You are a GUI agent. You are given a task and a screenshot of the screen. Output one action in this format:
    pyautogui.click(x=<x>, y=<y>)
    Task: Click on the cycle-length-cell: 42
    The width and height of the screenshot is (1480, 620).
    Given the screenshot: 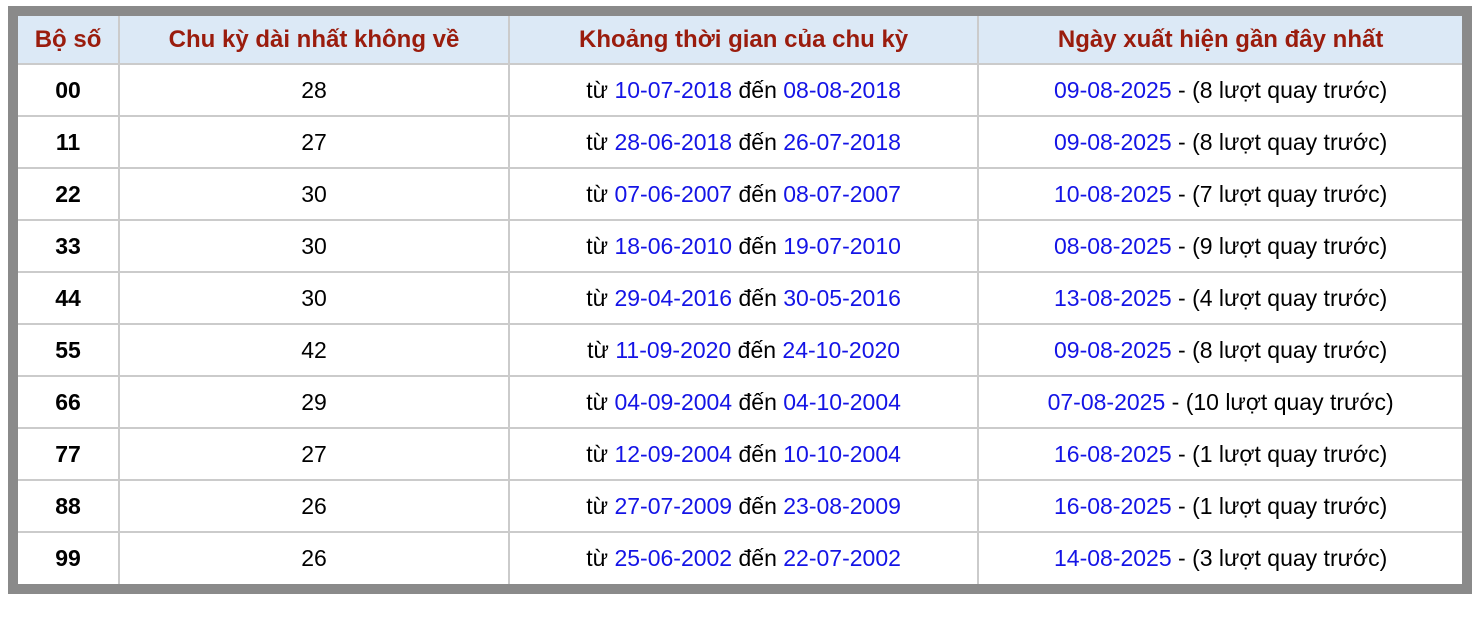 What is the action you would take?
    pyautogui.click(x=314, y=350)
    